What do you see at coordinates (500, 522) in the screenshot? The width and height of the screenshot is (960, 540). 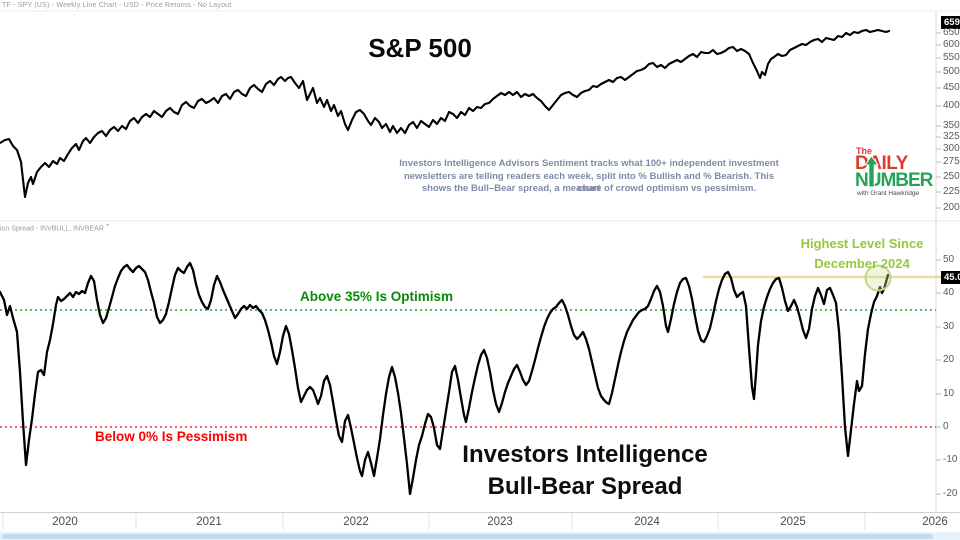 I see `x-axis-year-label: 2023` at bounding box center [500, 522].